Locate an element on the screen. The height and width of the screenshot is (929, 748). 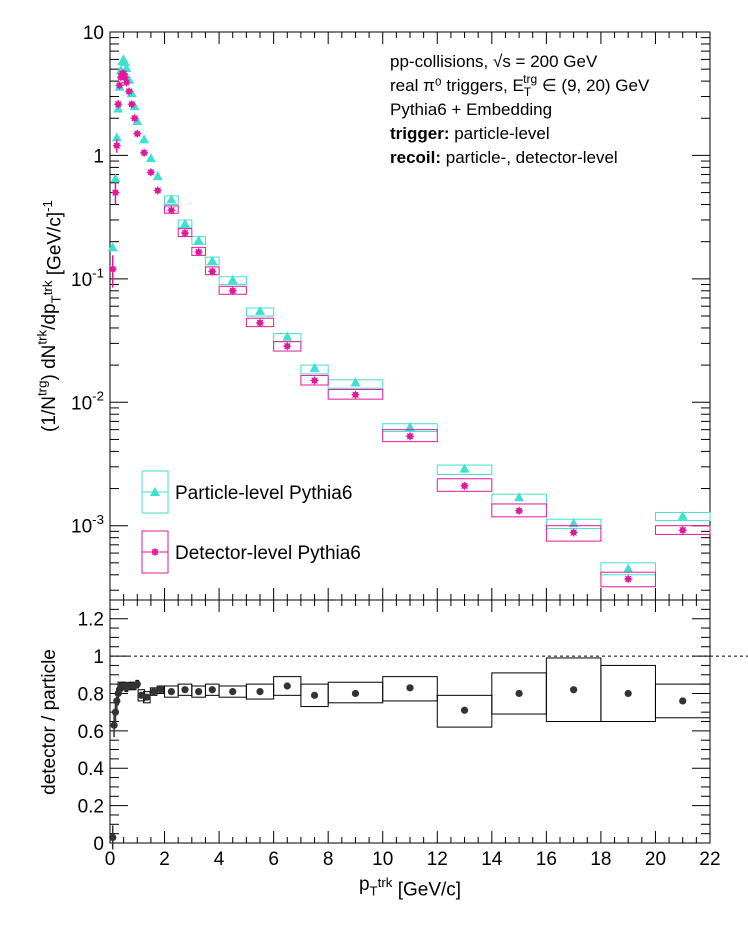
annotation: pp-collisions, √s = 200 GeV is located at coordinates (494, 61).